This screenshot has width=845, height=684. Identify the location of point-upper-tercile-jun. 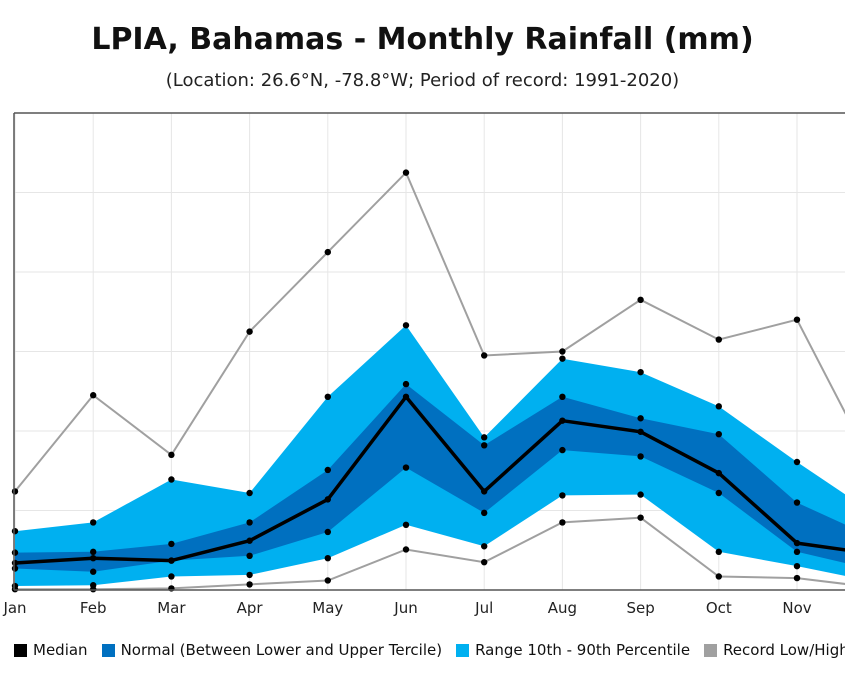
(406, 384).